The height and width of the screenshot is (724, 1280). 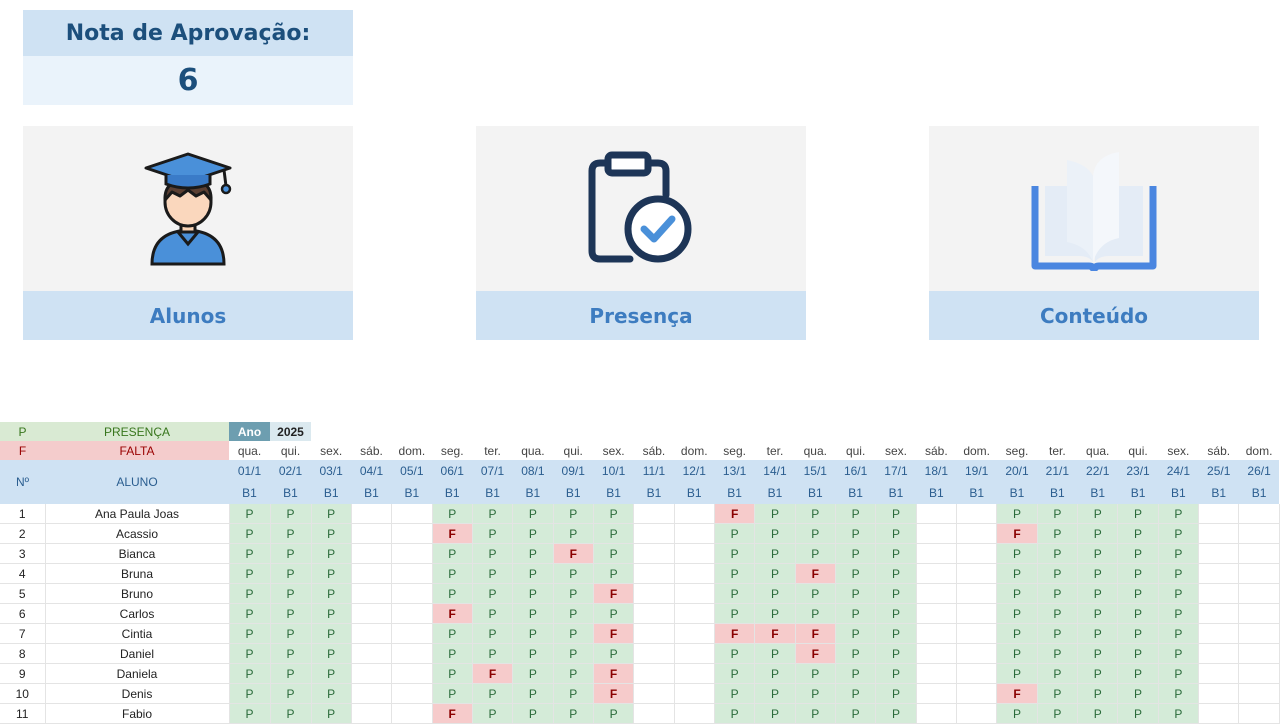 What do you see at coordinates (412, 471) in the screenshot?
I see `date-cell: 05/1` at bounding box center [412, 471].